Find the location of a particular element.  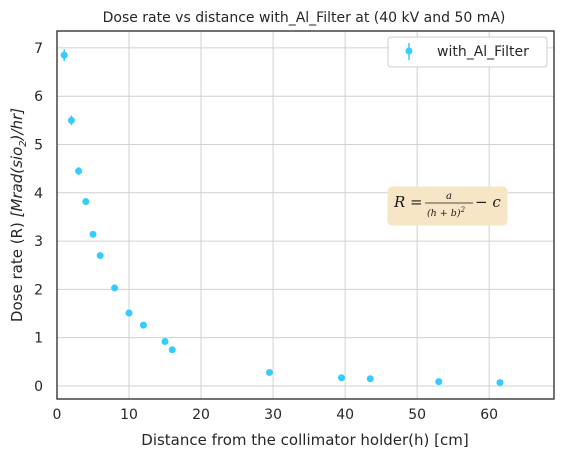

legend-box is located at coordinates (467, 52).